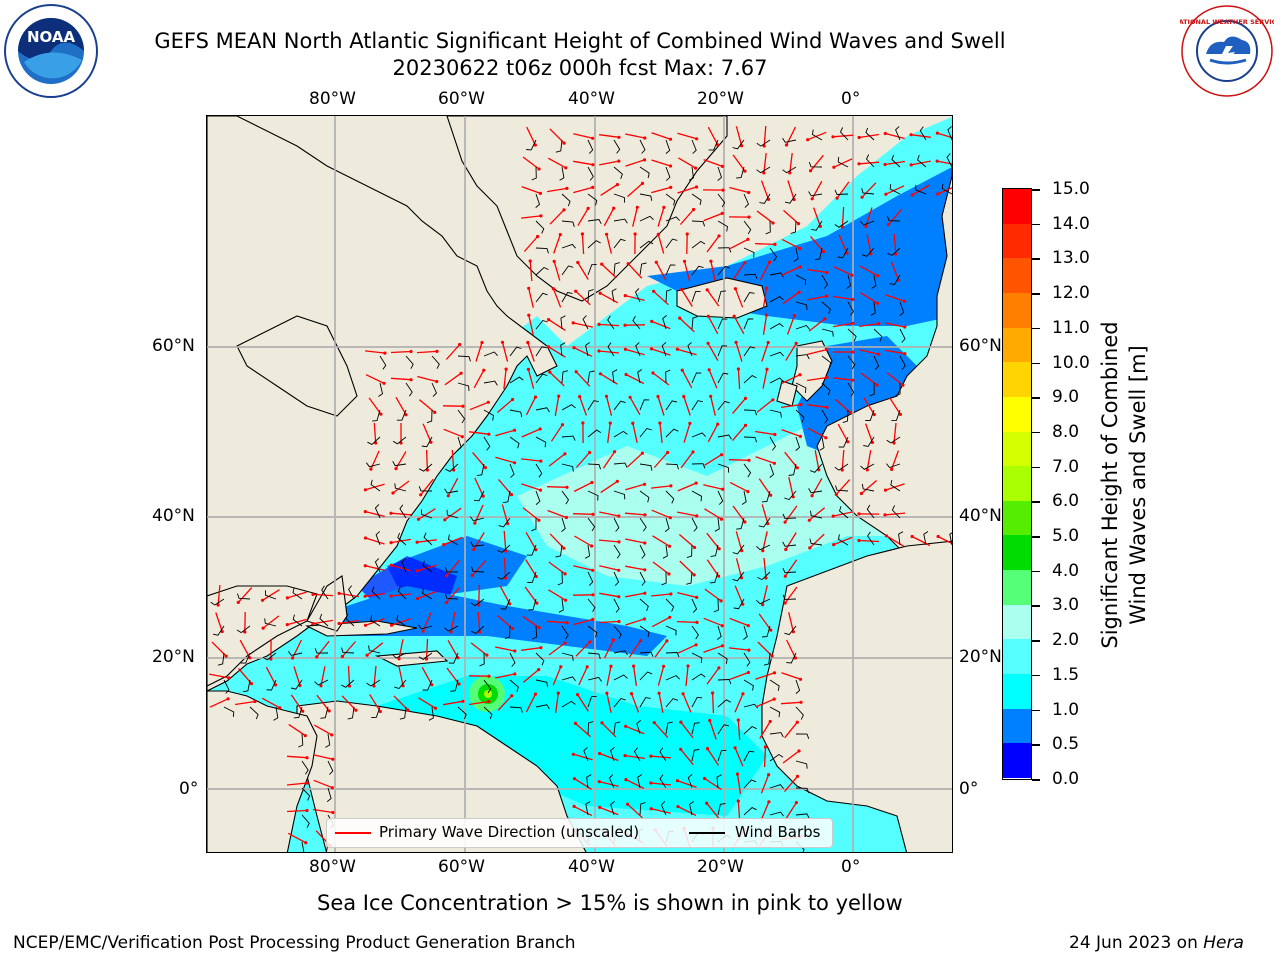 This screenshot has width=1280, height=960. I want to click on lon-label-top-20w: 20°W, so click(720, 99).